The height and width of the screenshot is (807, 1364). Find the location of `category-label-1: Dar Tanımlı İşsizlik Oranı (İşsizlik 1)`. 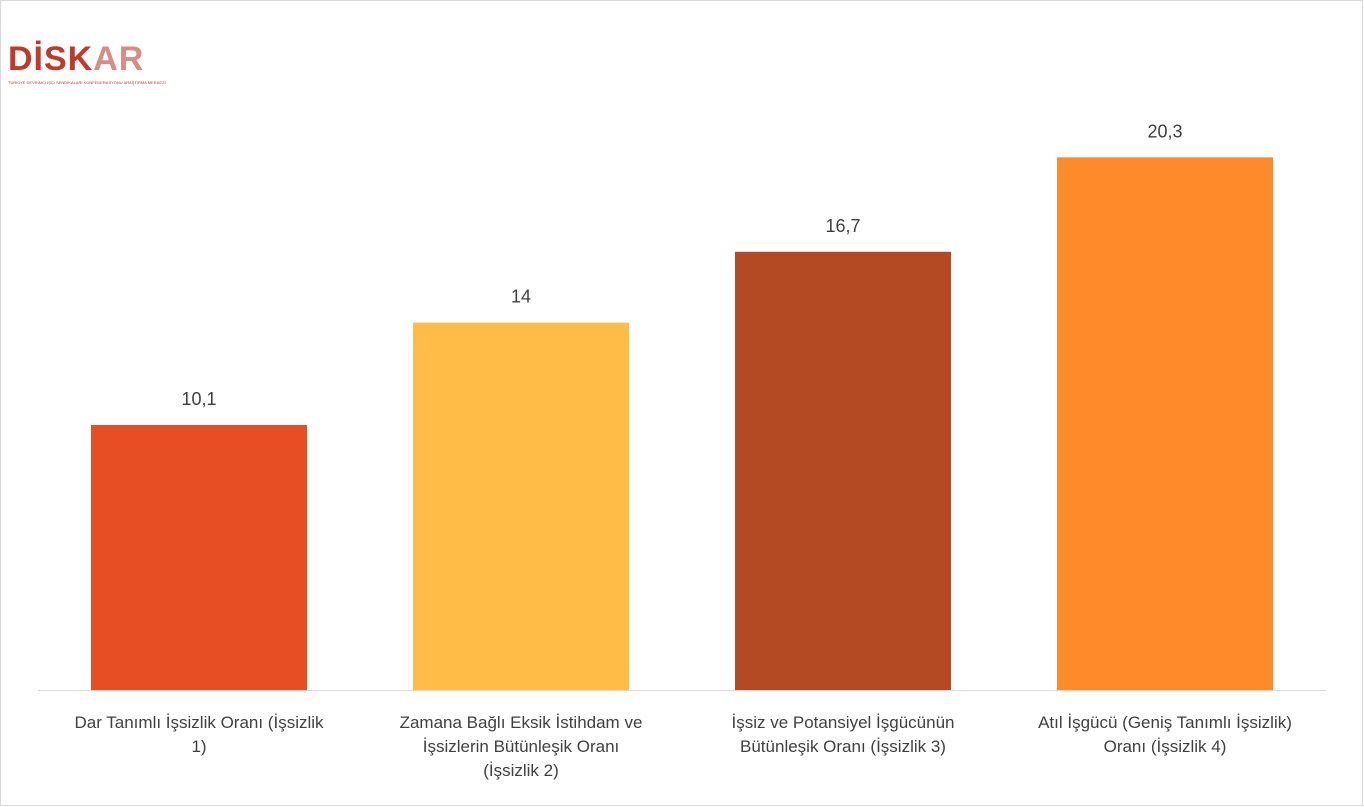

category-label-1: Dar Tanımlı İşsizlik Oranı (İşsizlik 1) is located at coordinates (199, 734).